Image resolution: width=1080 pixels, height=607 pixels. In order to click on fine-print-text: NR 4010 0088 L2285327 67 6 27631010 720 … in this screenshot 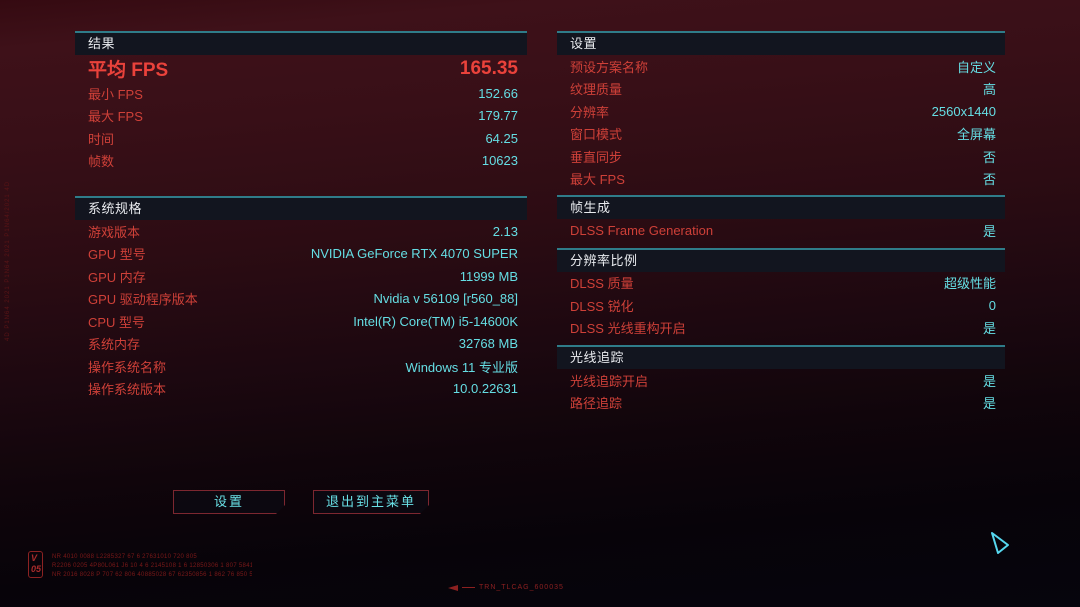, I will do `click(152, 566)`.